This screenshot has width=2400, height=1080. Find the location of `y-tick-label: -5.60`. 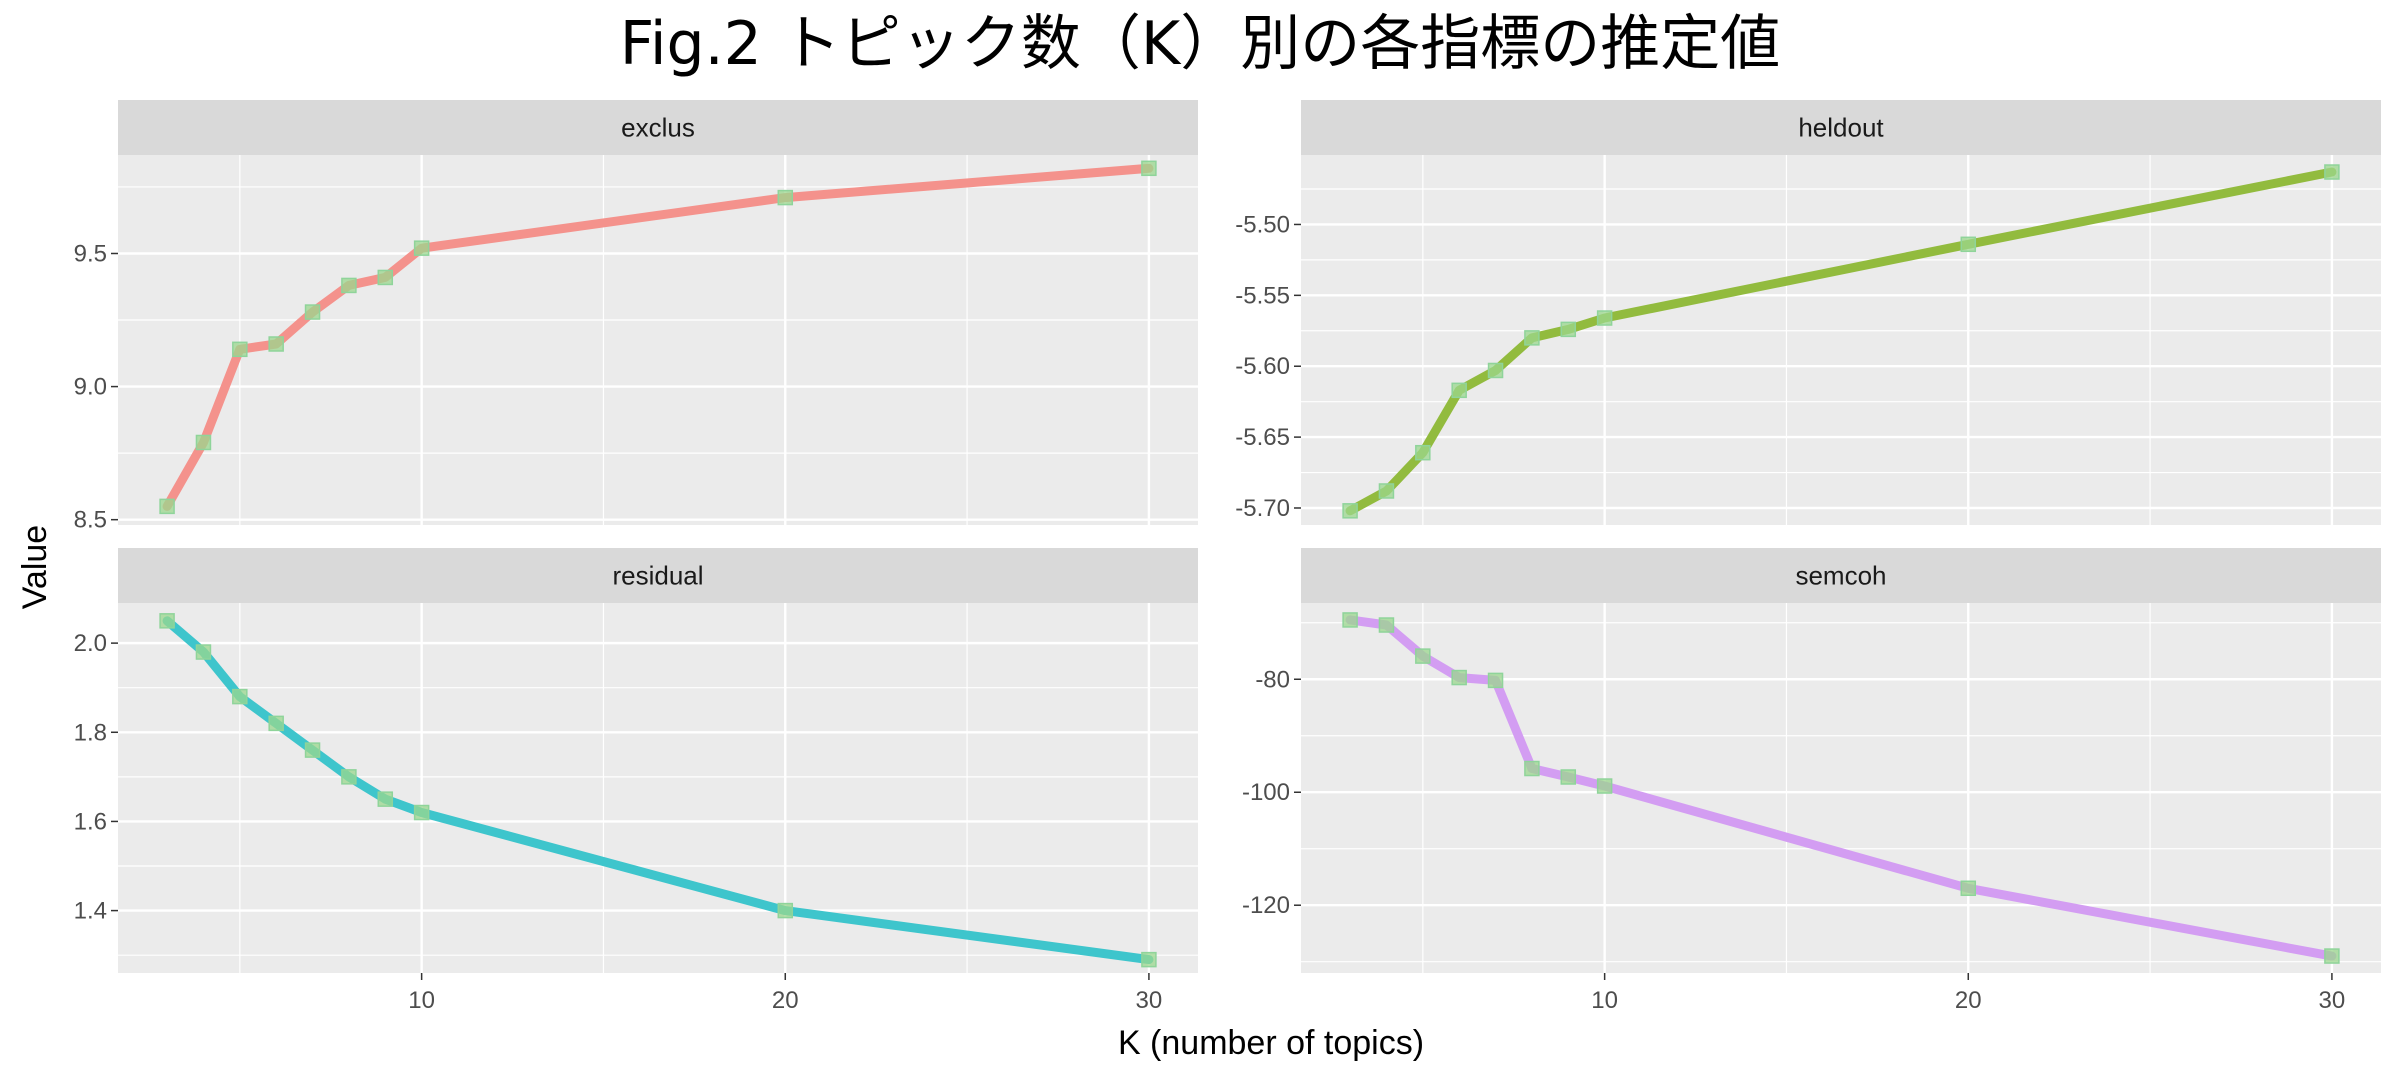

y-tick-label: -5.60 is located at coordinates (1262, 366).